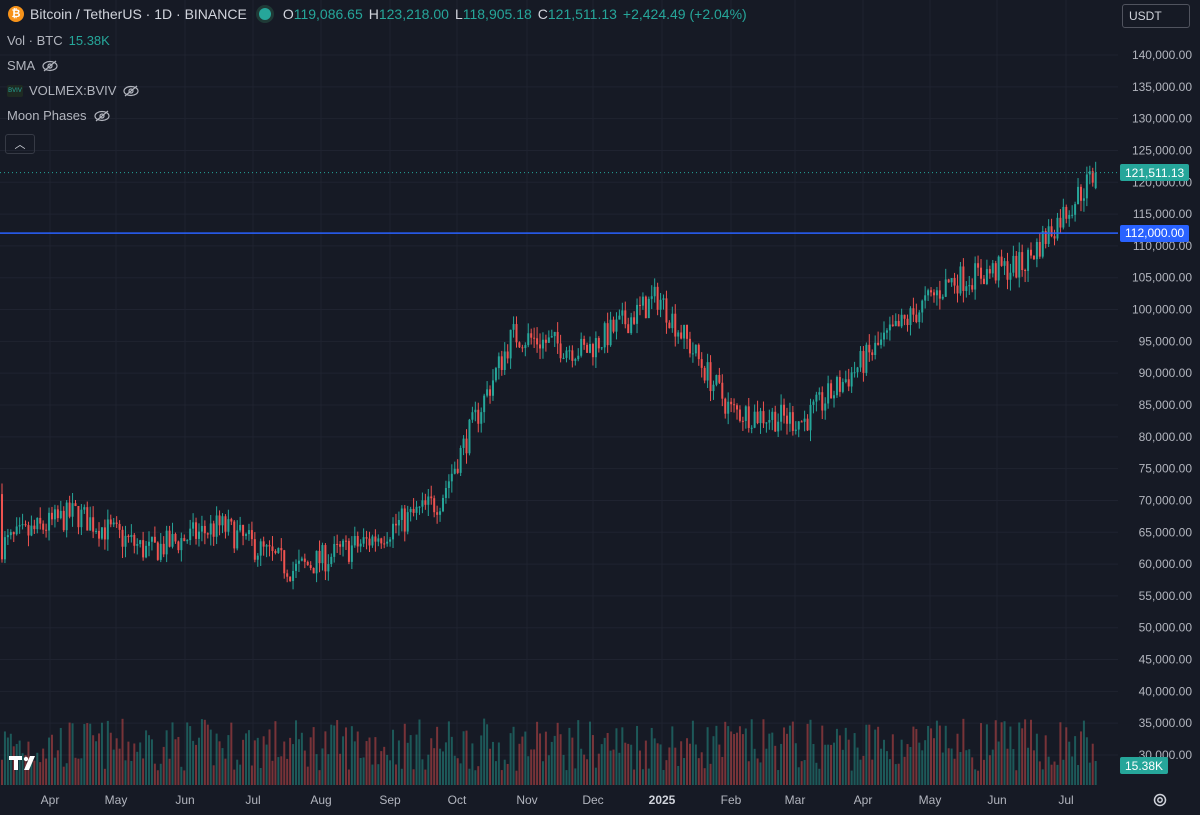  What do you see at coordinates (138, 14) in the screenshot?
I see `symbol-title: Bitcoin / TetherUS · 1D · BINANCE` at bounding box center [138, 14].